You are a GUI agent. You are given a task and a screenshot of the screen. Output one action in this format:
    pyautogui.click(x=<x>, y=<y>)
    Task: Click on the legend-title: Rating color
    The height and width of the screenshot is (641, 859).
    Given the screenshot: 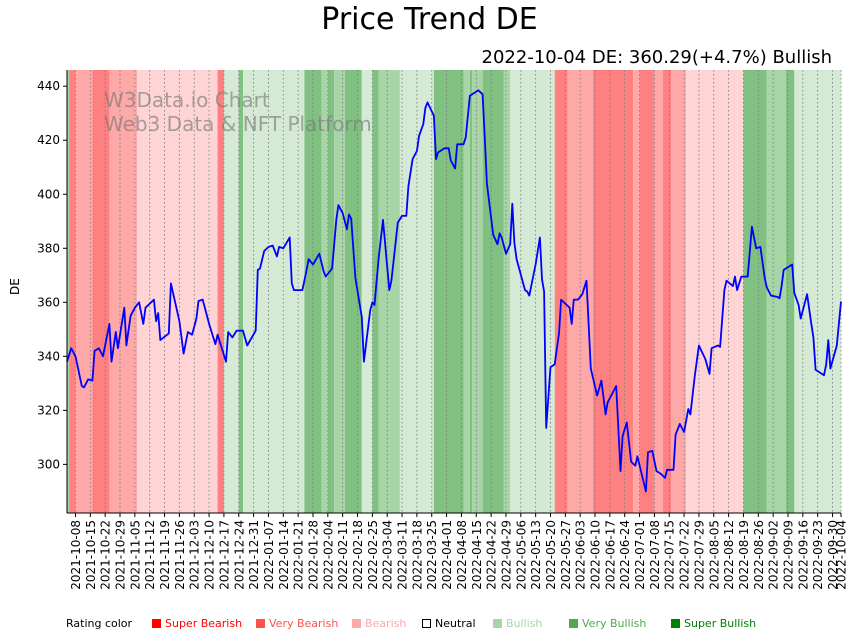 What is the action you would take?
    pyautogui.click(x=99, y=623)
    